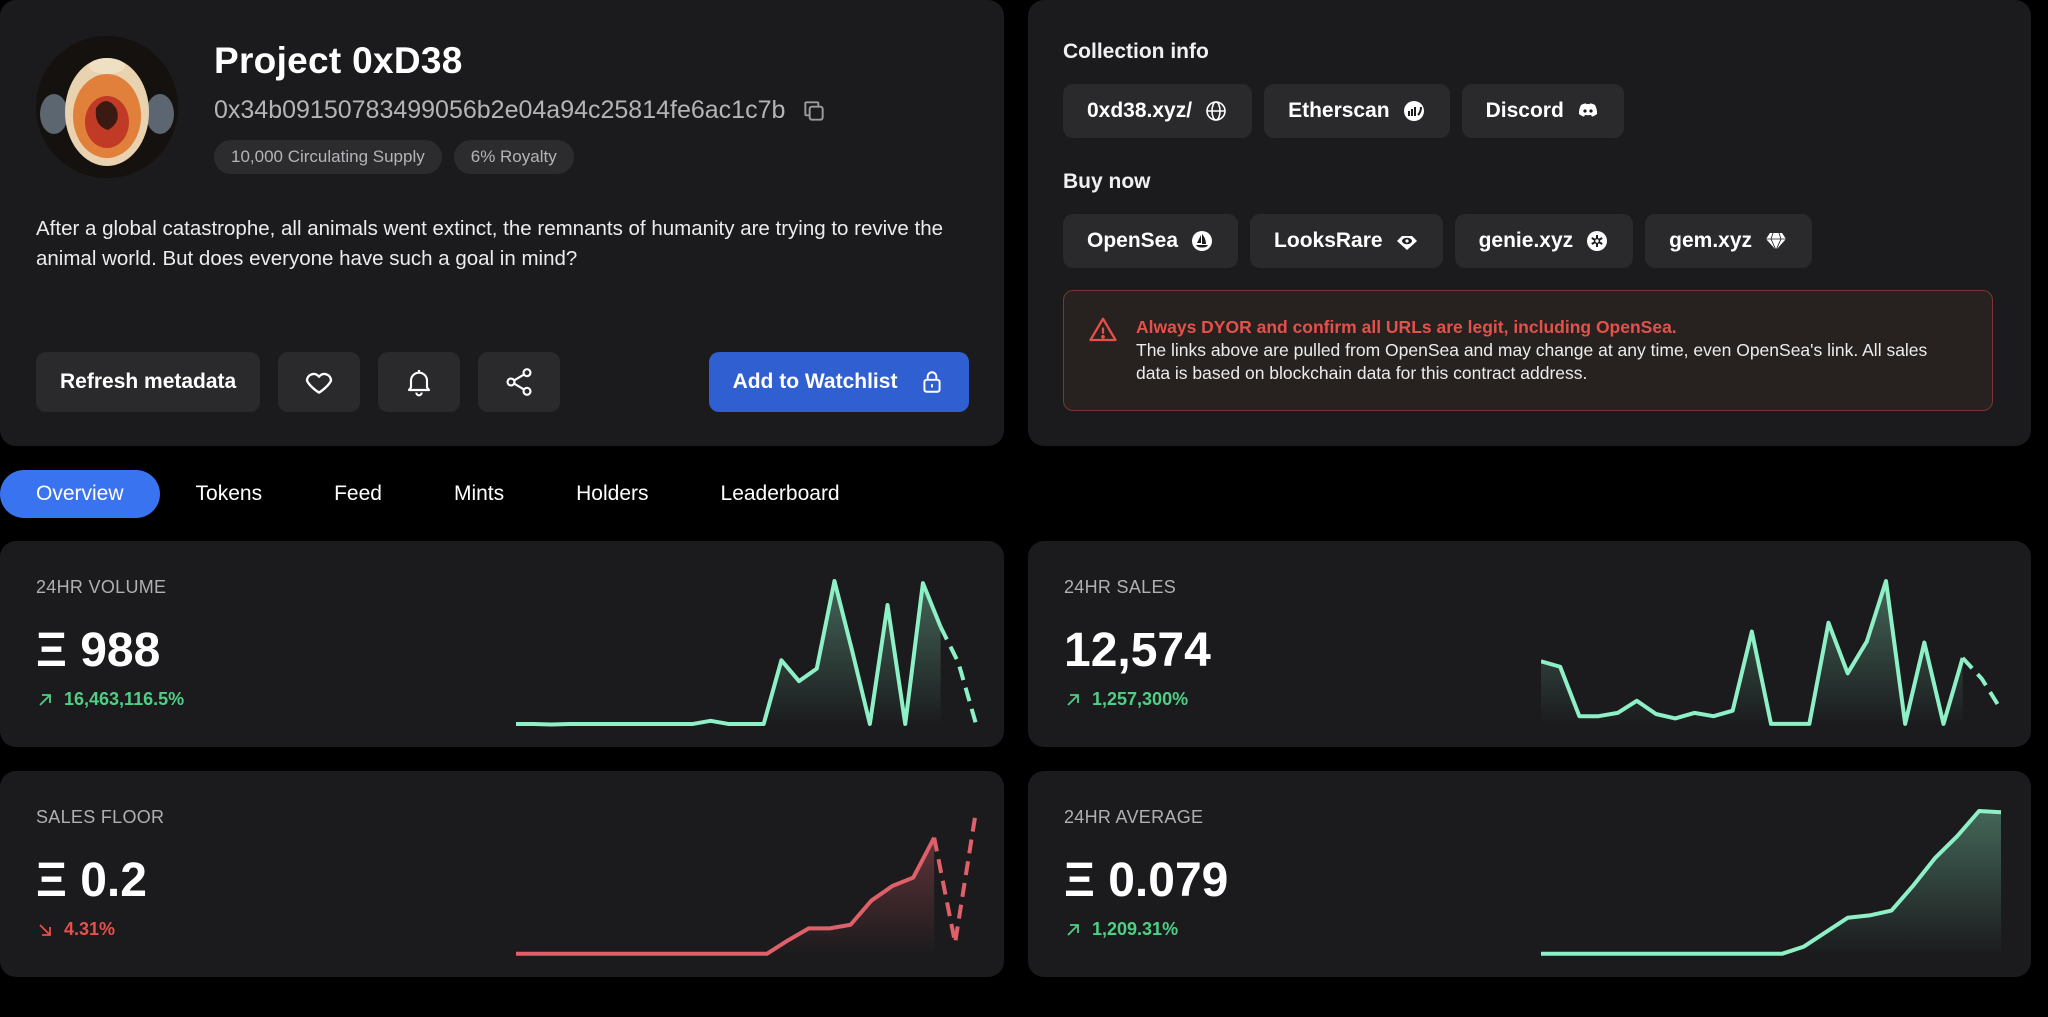  What do you see at coordinates (1103, 329) in the screenshot?
I see `warning-icon` at bounding box center [1103, 329].